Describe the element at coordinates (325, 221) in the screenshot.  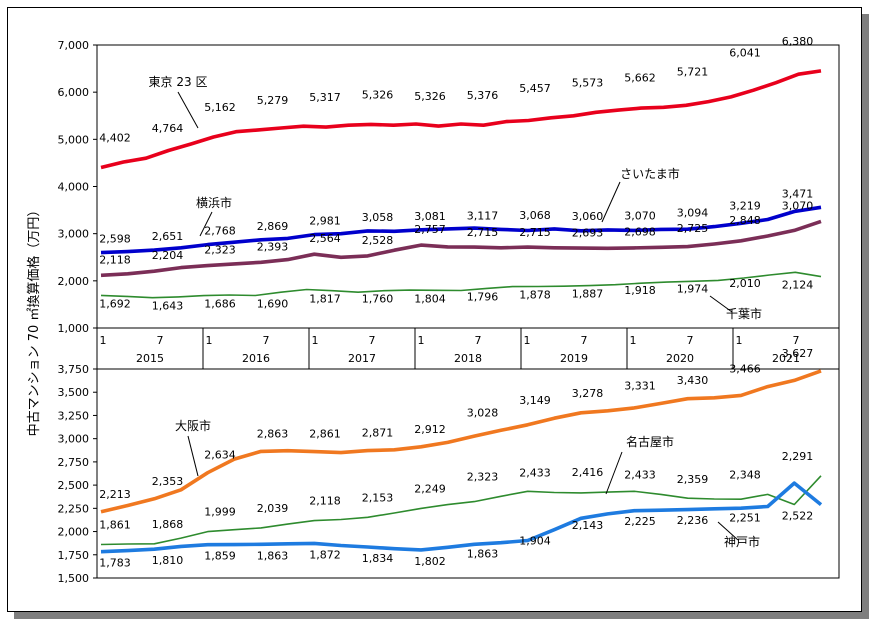
I see `data-label: 2,981` at that location.